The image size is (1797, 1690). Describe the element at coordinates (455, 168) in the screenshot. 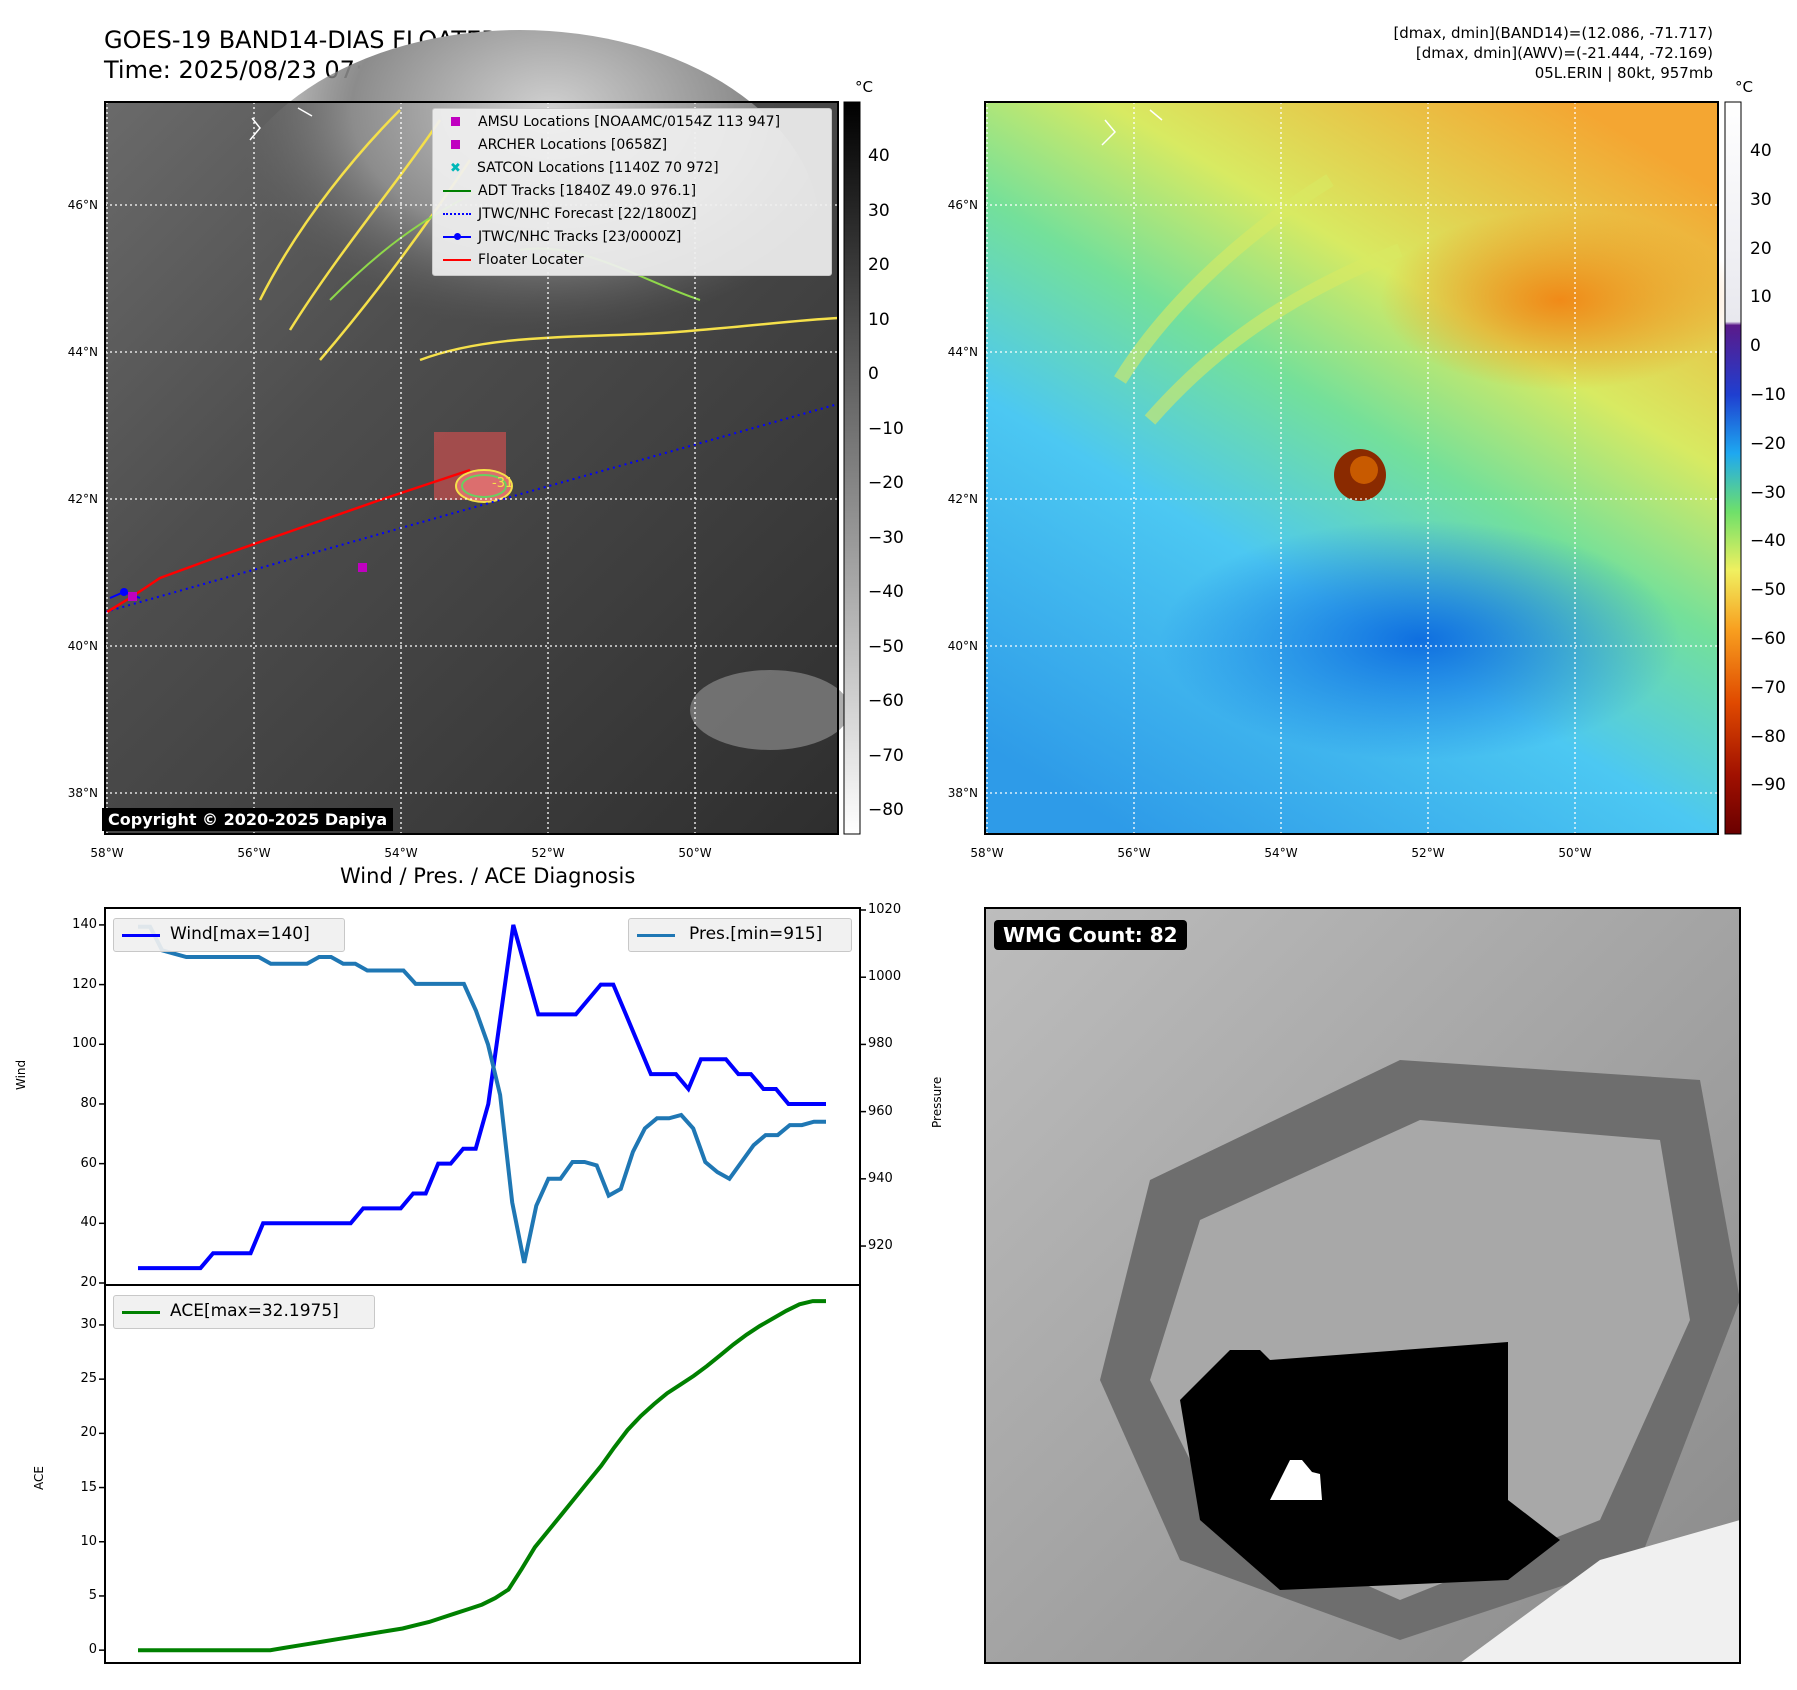

I see `x-marker-icon: ✖` at that location.